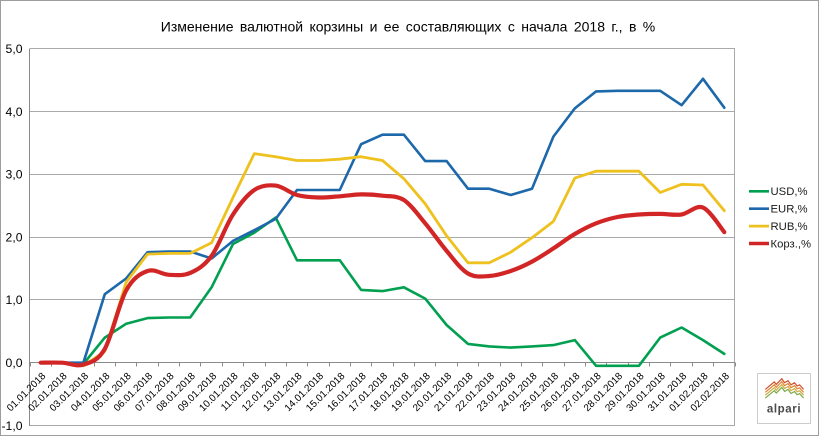 This screenshot has width=820, height=437. I want to click on svg-text: -1,0, so click(11, 426).